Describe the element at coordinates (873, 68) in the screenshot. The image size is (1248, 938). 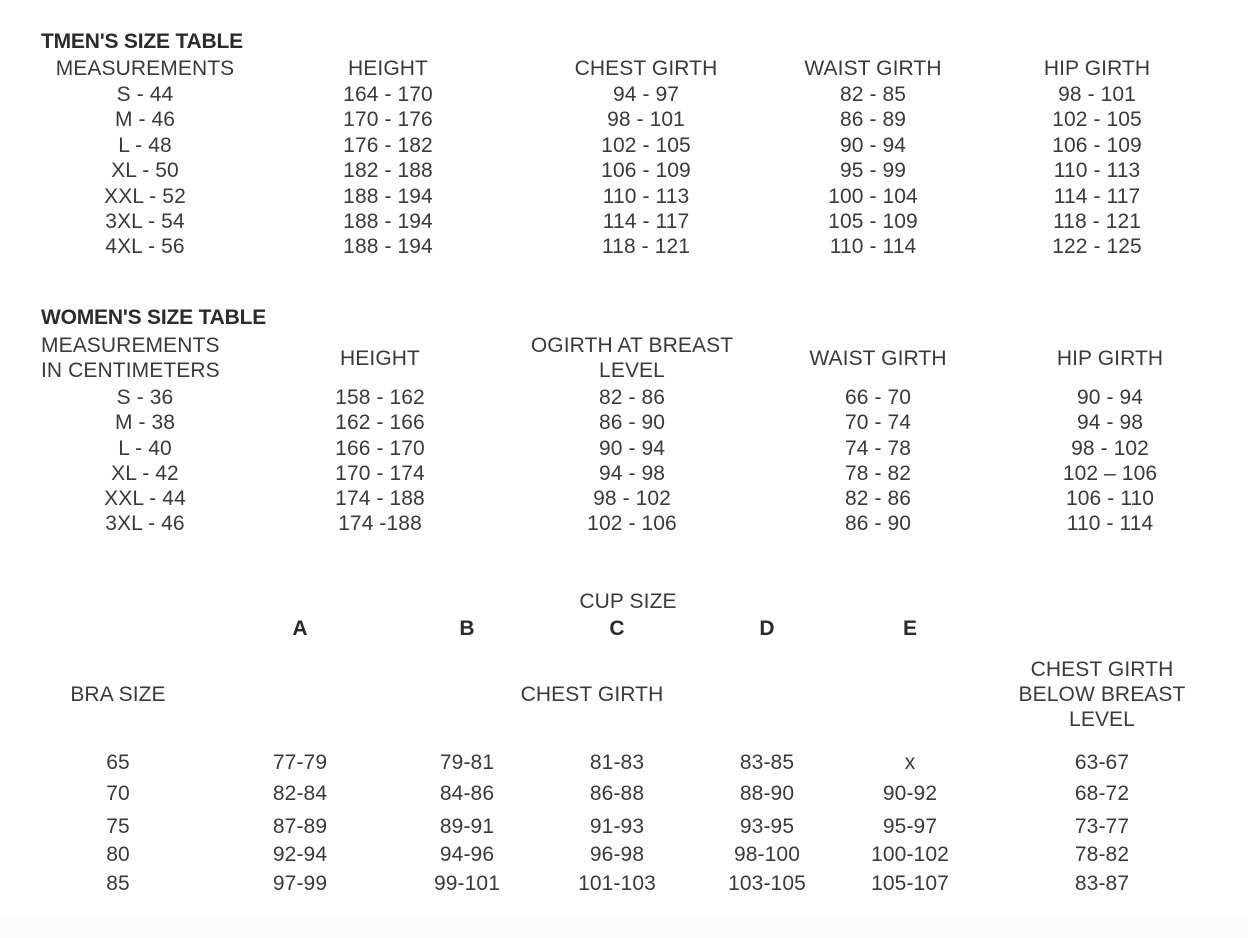
I see `mens-header-waist-girth: WAIST GIRTH` at that location.